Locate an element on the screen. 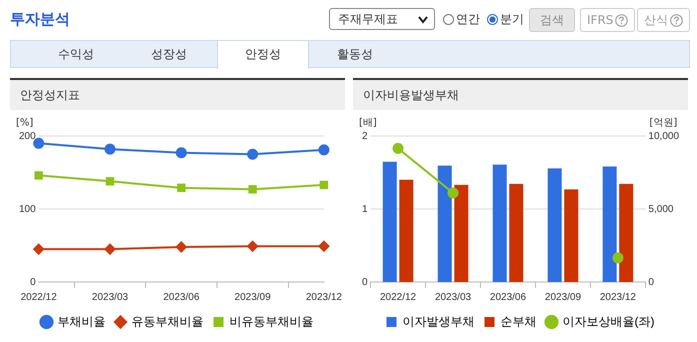  text: 투자분석 is located at coordinates (40, 19).